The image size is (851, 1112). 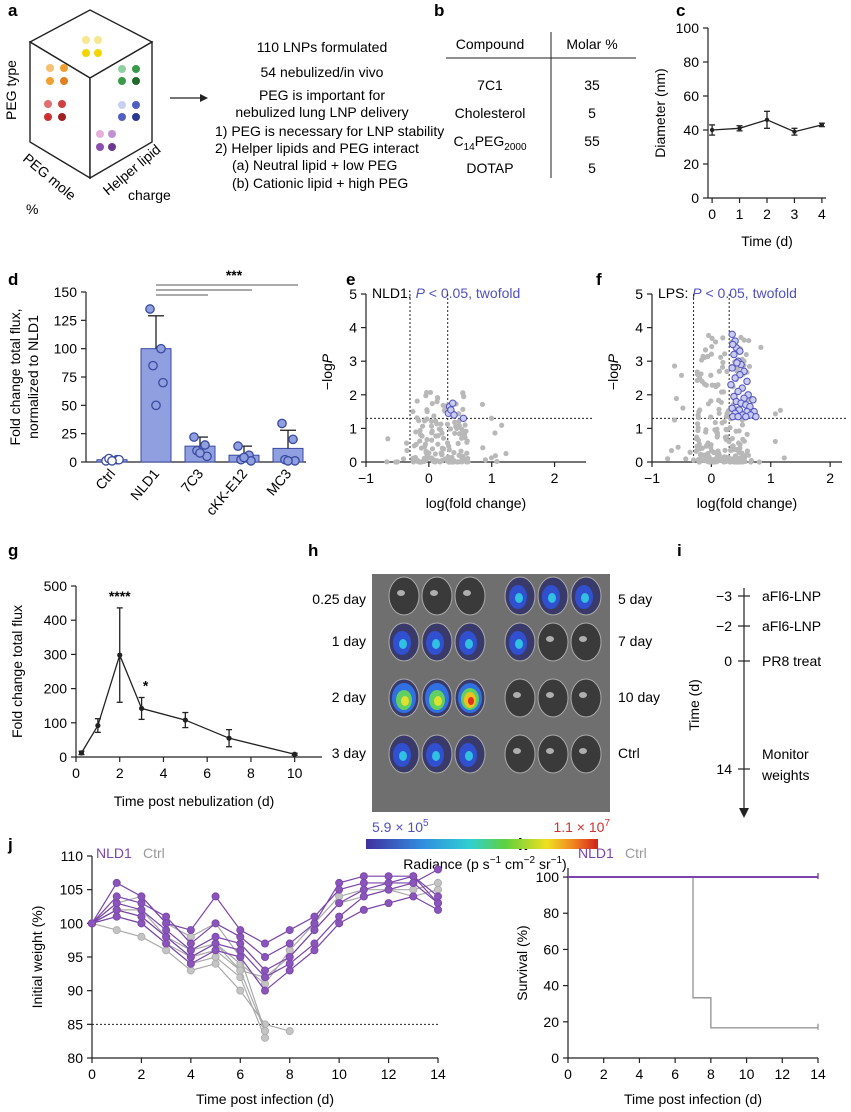 I want to click on h-left-label: 1 day, so click(x=349, y=641).